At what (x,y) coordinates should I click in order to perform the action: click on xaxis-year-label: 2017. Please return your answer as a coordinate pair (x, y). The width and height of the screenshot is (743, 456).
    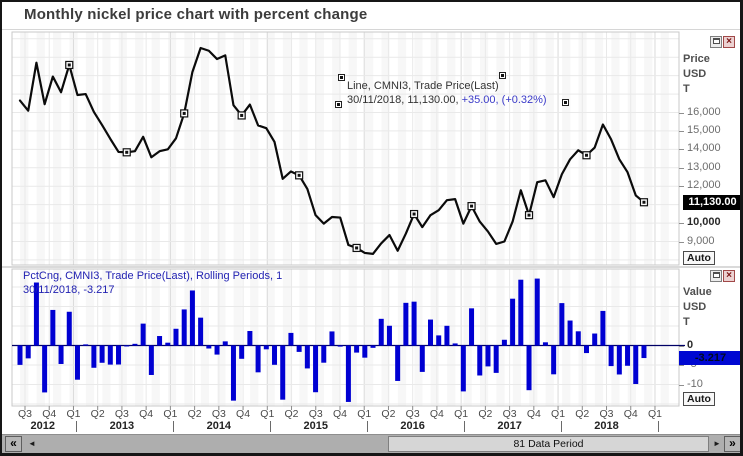
    Looking at the image, I should click on (509, 426).